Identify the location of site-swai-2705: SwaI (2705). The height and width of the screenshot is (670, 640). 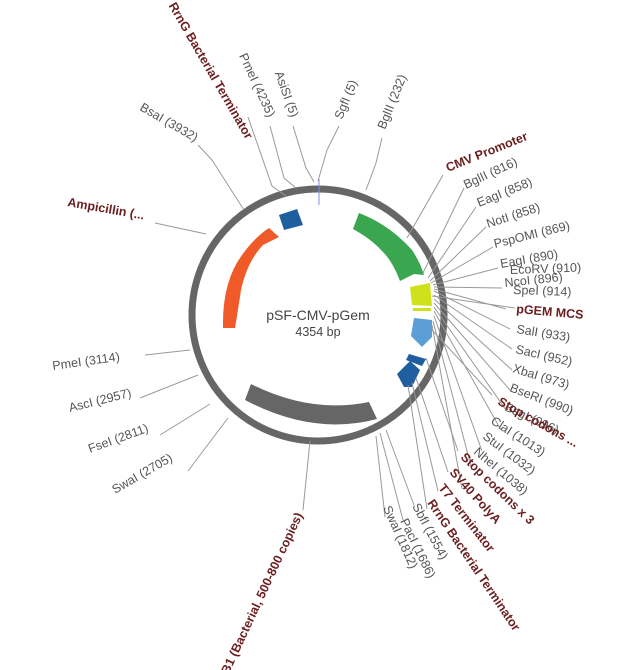
(142, 474).